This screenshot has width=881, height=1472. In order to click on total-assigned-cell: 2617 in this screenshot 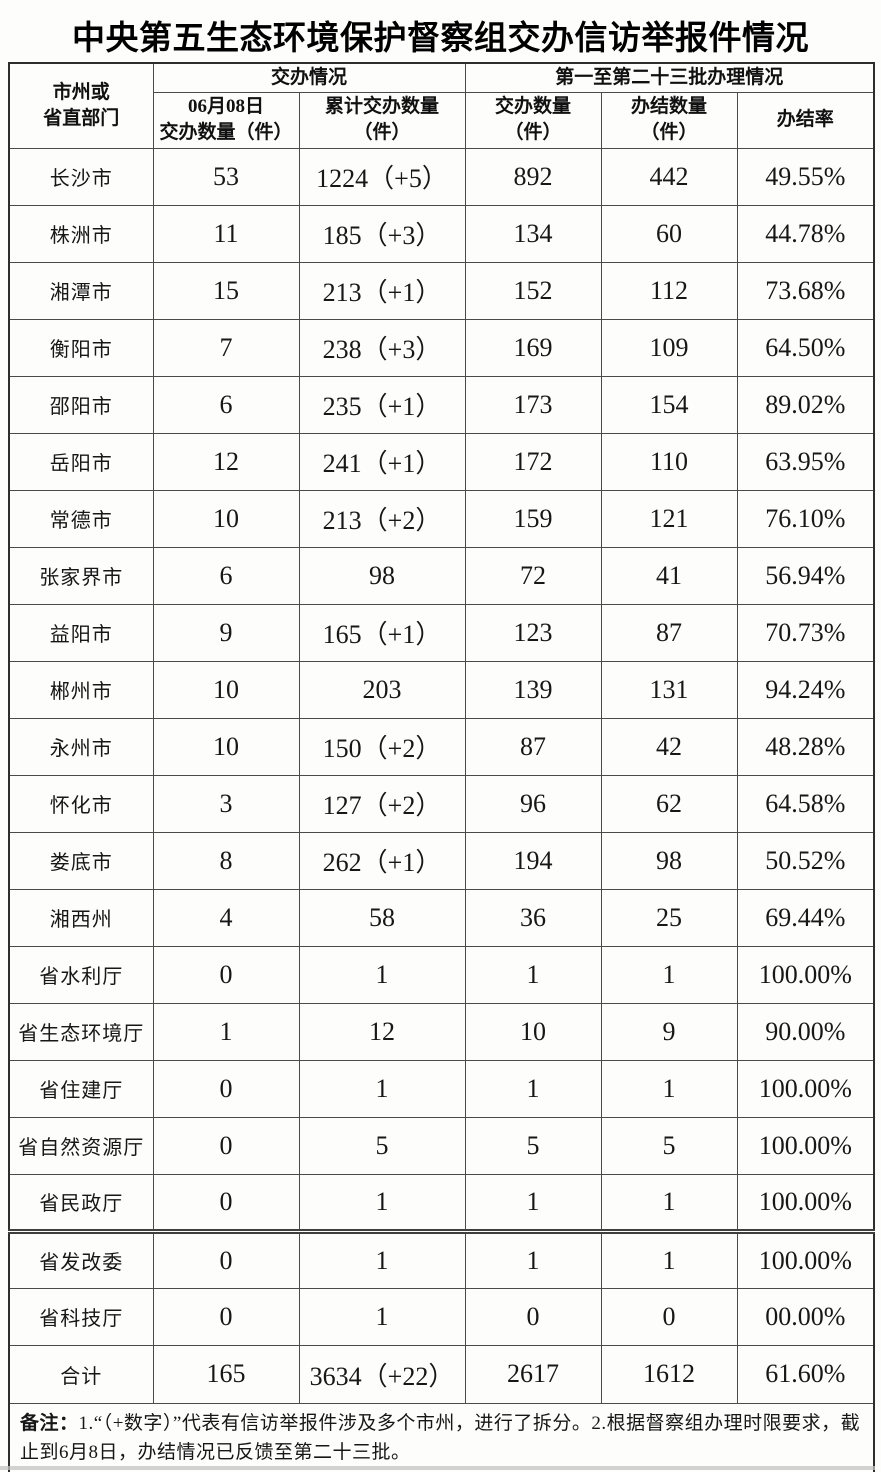, I will do `click(533, 1374)`.